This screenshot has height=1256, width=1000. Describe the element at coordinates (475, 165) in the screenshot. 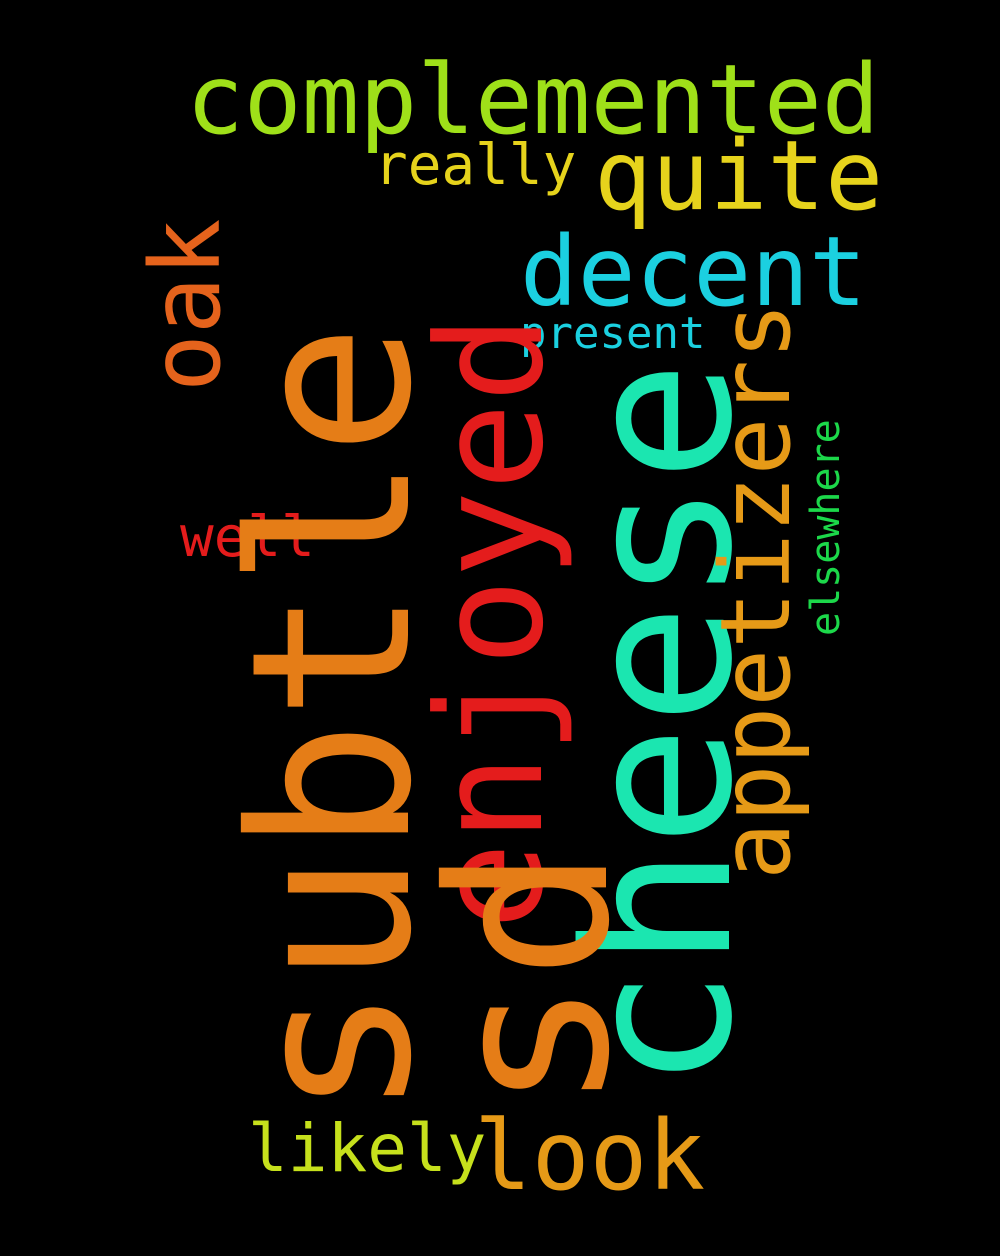

I see `word-really: really` at that location.